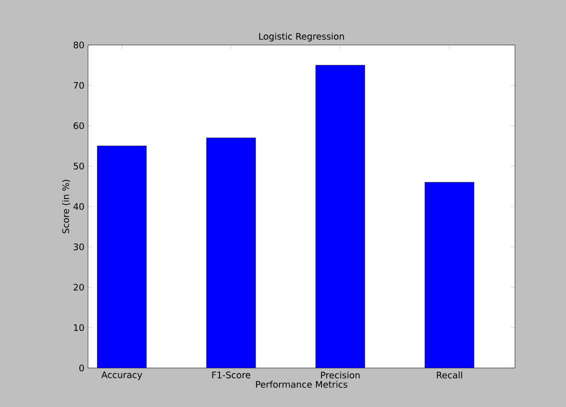 The width and height of the screenshot is (566, 407). Describe the element at coordinates (231, 375) in the screenshot. I see `x-tick-label: F1-Score` at that location.